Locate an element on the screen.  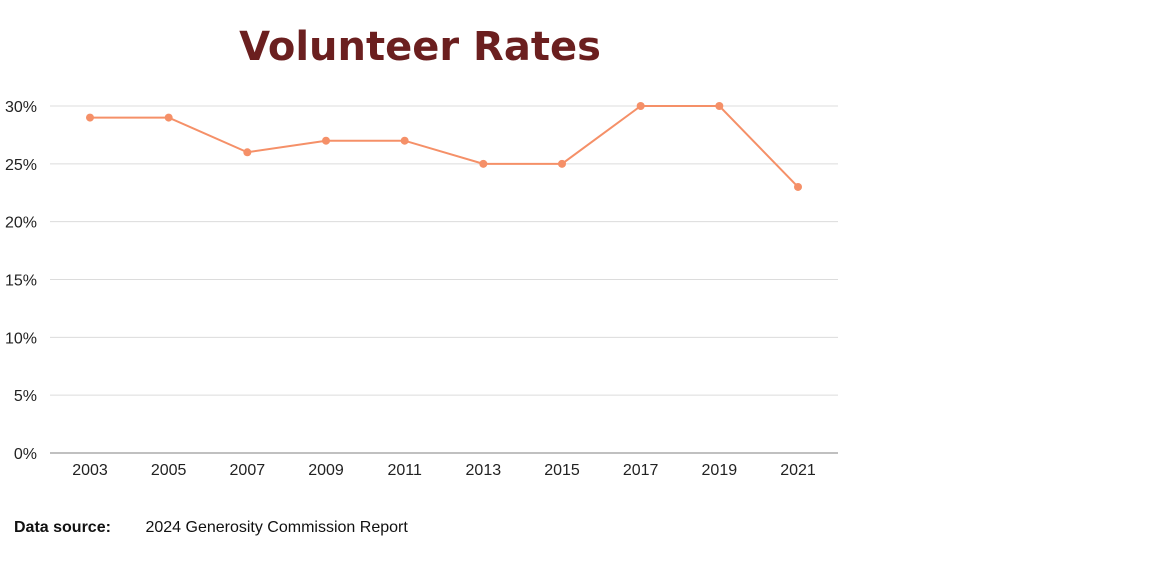
x-tick-label: 2007 is located at coordinates (248, 470).